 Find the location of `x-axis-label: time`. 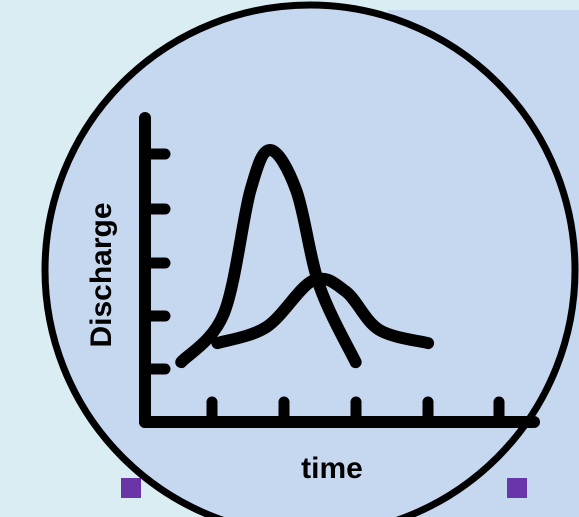

x-axis-label: time is located at coordinates (332, 468).